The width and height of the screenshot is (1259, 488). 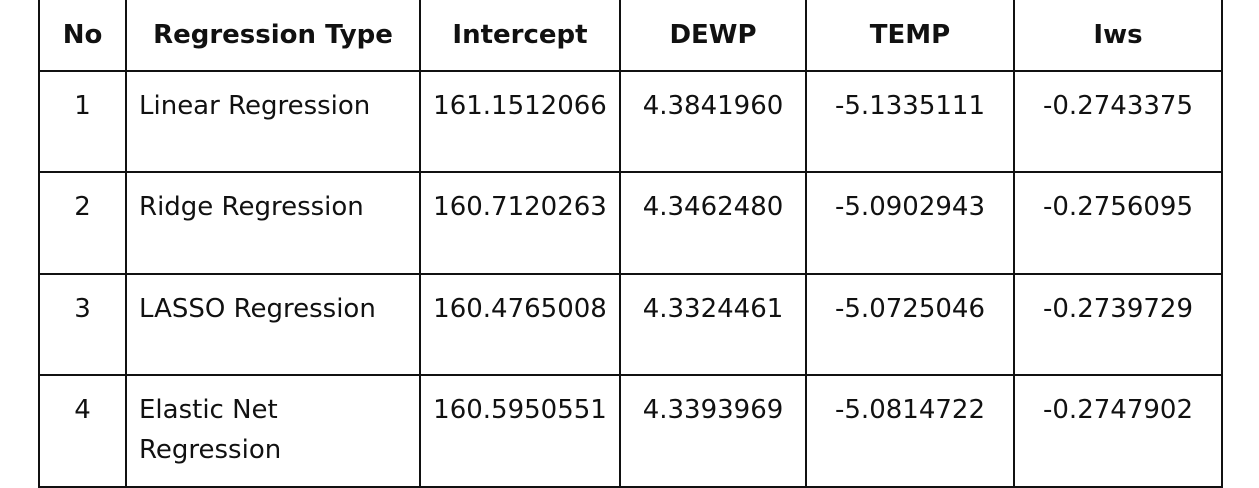 What do you see at coordinates (520, 223) in the screenshot?
I see `cell-intercept: 160.7120263` at bounding box center [520, 223].